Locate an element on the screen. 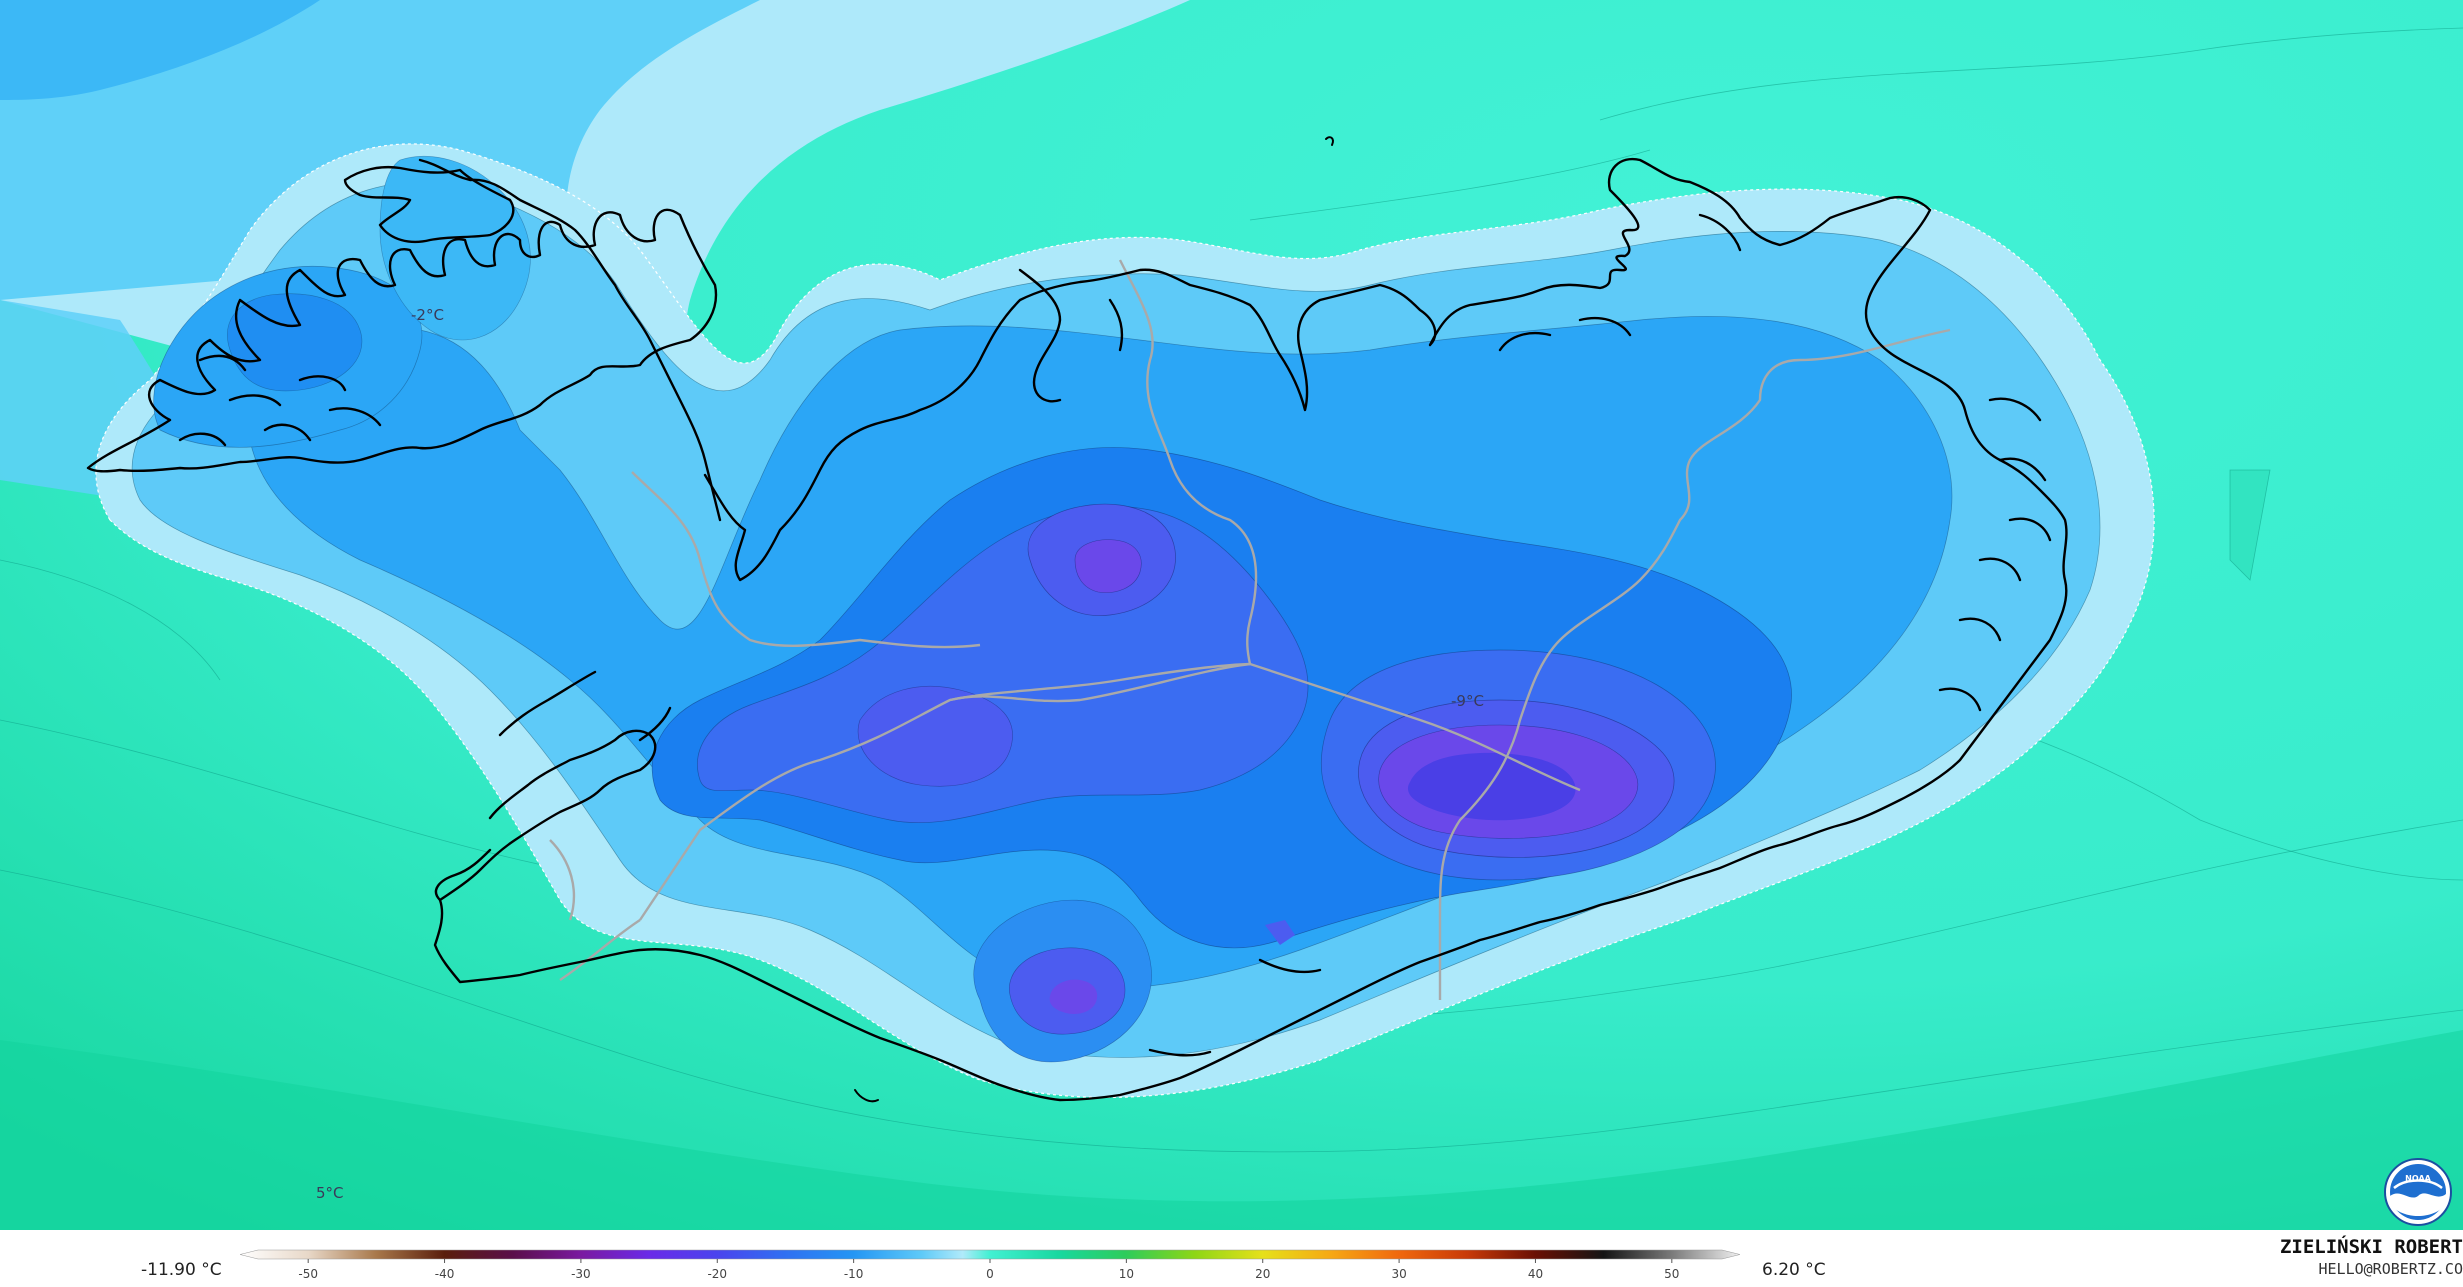  annotation-southwest-sea: 5°C is located at coordinates (330, 1193).